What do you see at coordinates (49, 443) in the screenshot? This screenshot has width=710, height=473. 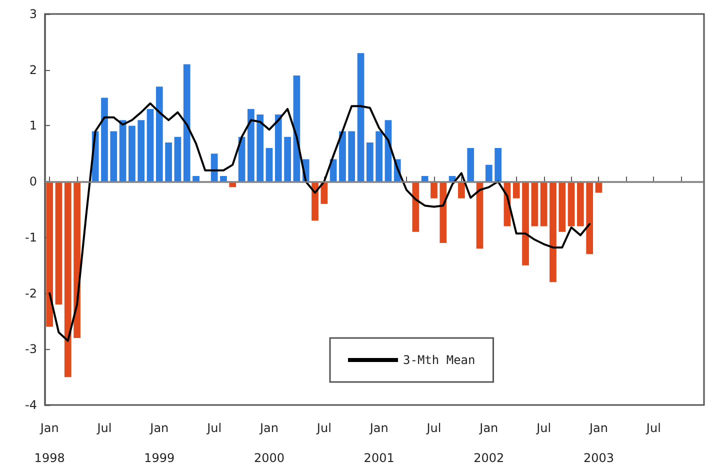 I see `category-label: Jan 1998` at bounding box center [49, 443].